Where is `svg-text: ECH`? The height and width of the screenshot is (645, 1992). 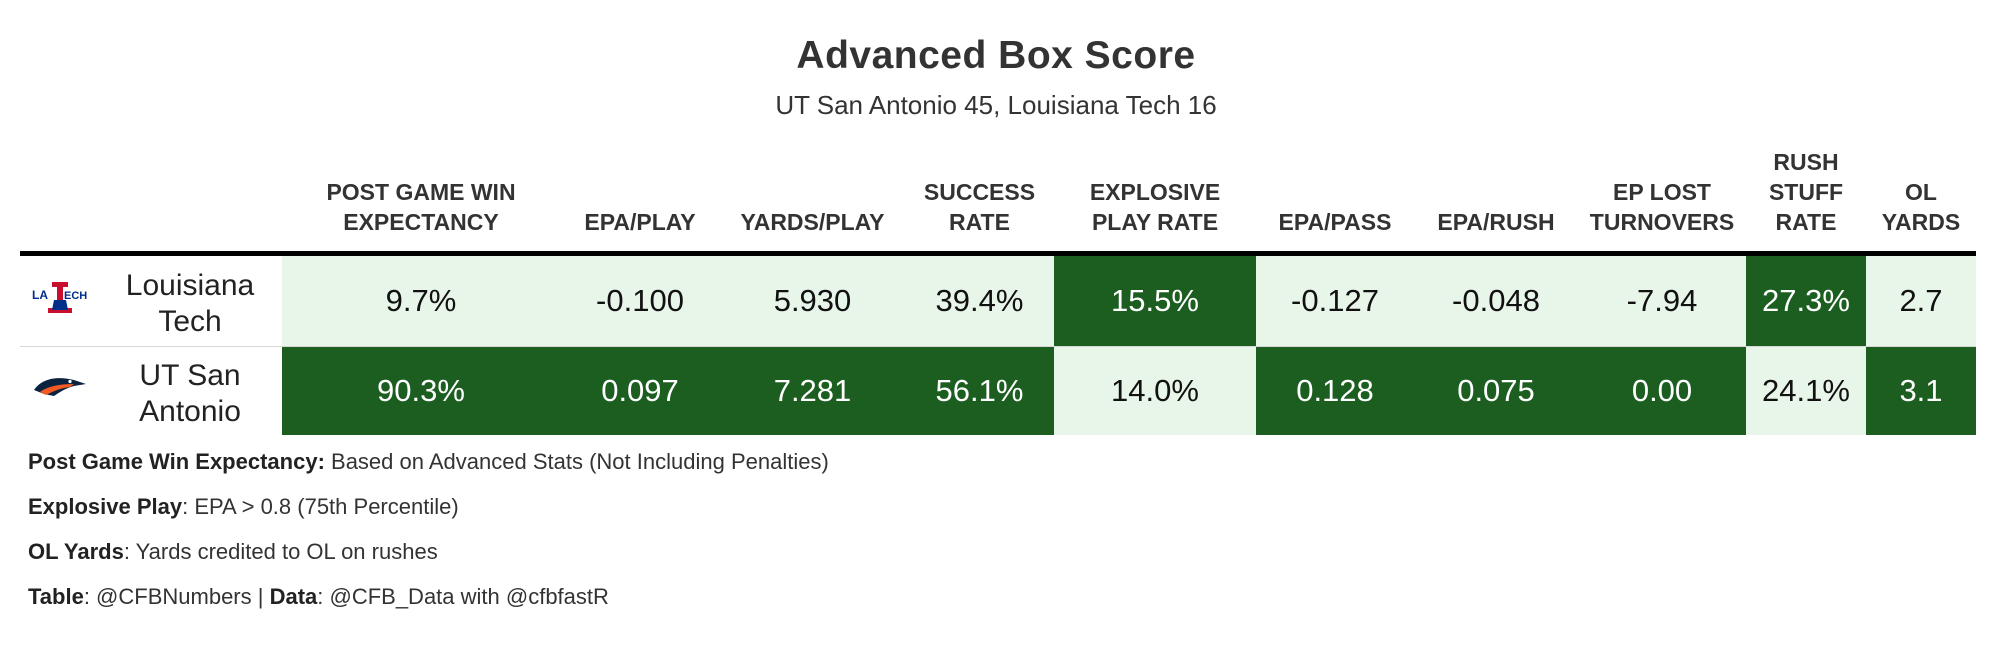
svg-text: ECH is located at coordinates (75, 296).